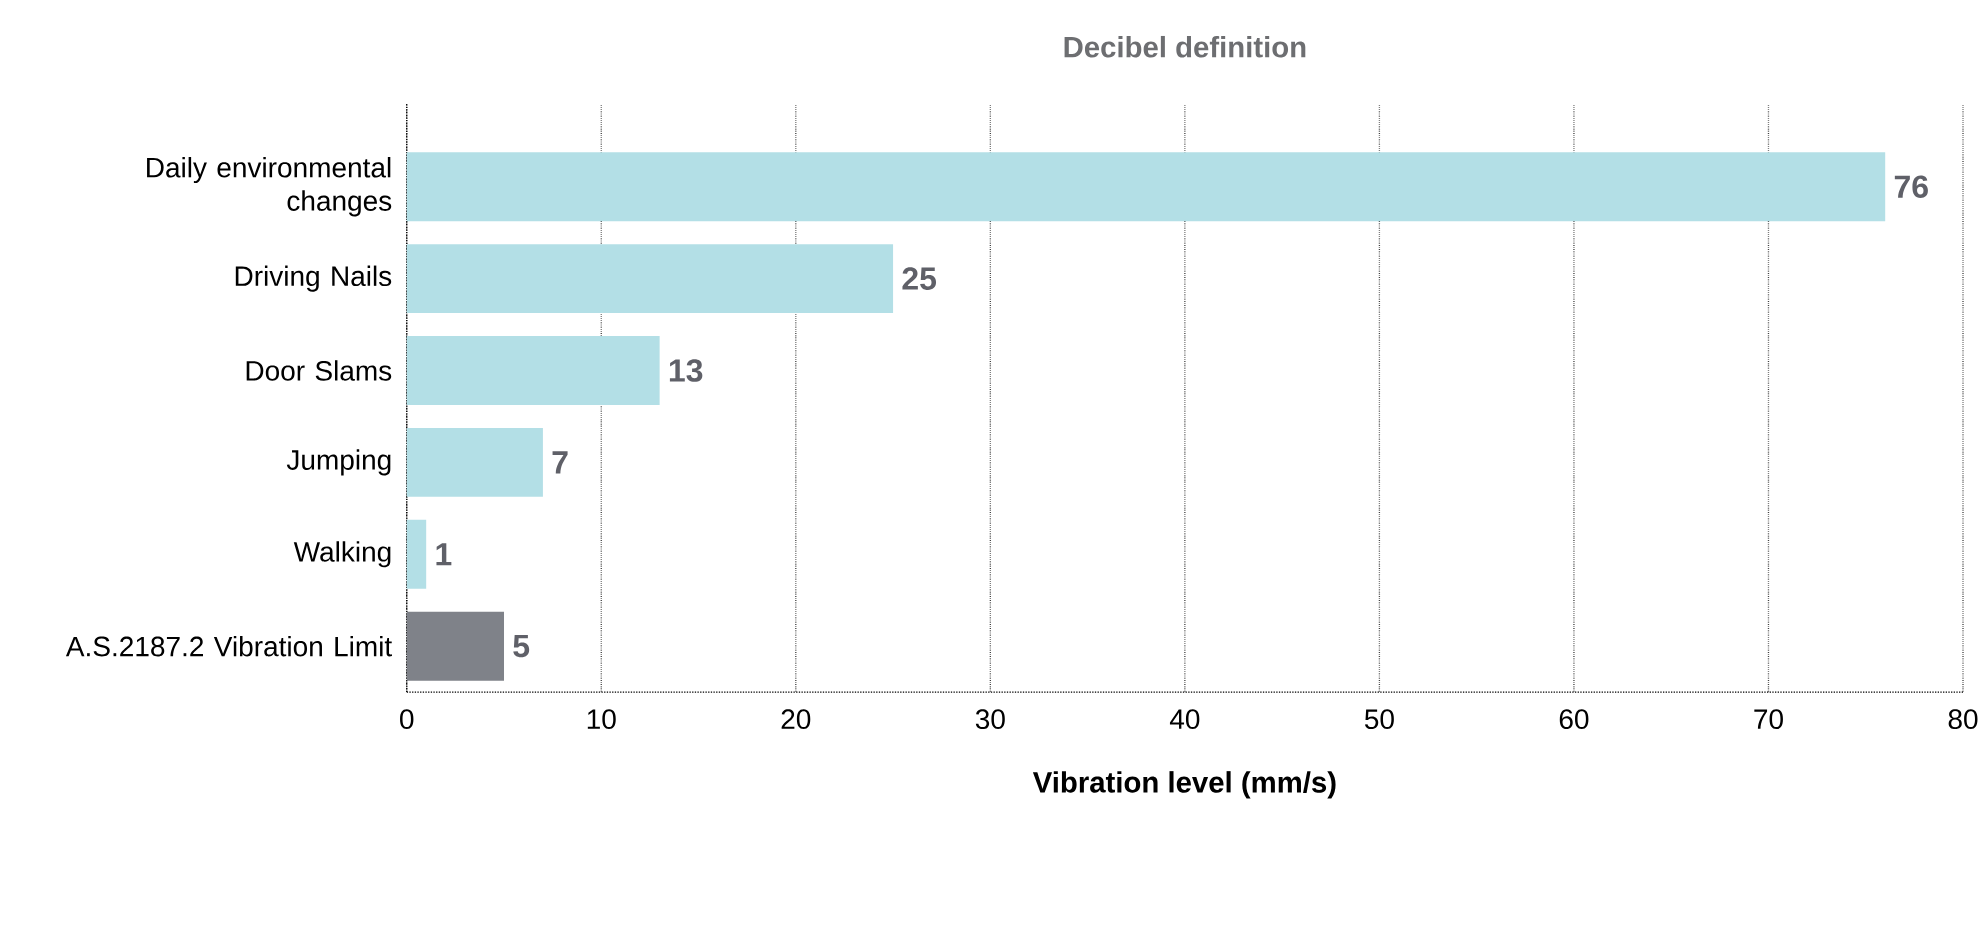  What do you see at coordinates (342, 554) in the screenshot?
I see `y-tick-label: Walking` at bounding box center [342, 554].